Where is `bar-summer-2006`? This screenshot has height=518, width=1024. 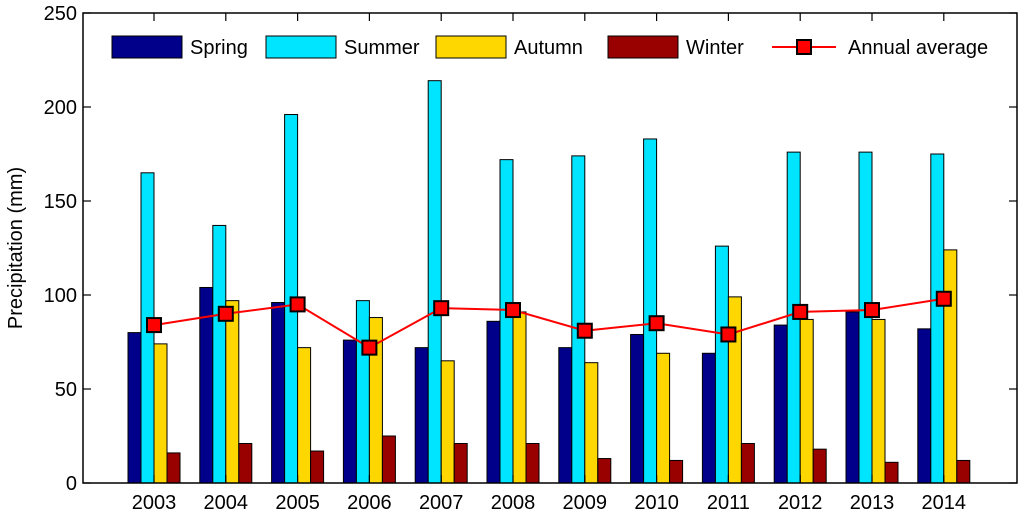
bar-summer-2006 is located at coordinates (362, 392).